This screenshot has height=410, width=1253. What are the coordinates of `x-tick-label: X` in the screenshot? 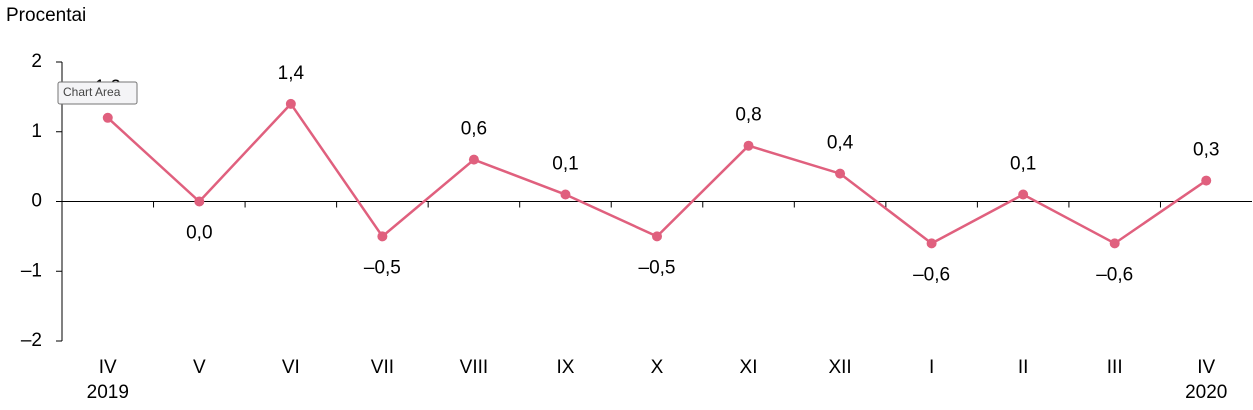 It's located at (657, 367).